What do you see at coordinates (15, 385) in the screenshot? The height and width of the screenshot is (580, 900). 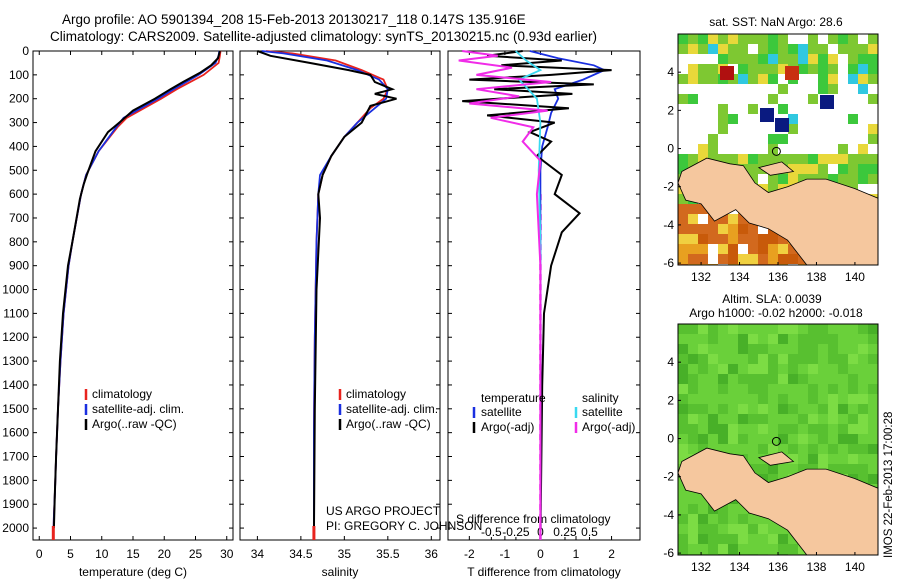 I see `y-tick-label: 1400` at bounding box center [15, 385].